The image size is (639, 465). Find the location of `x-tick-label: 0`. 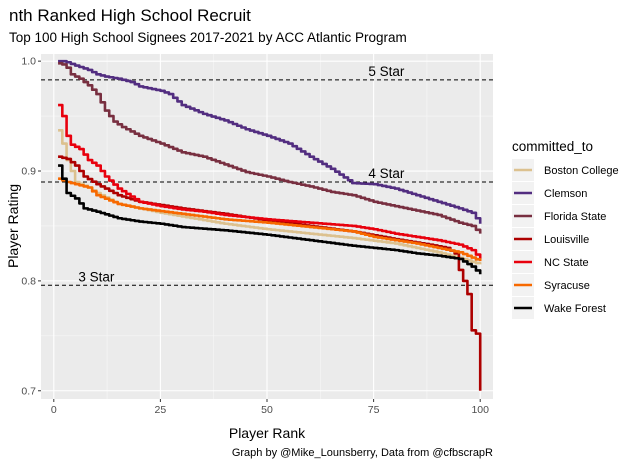

x-tick-label: 0 is located at coordinates (54, 410).